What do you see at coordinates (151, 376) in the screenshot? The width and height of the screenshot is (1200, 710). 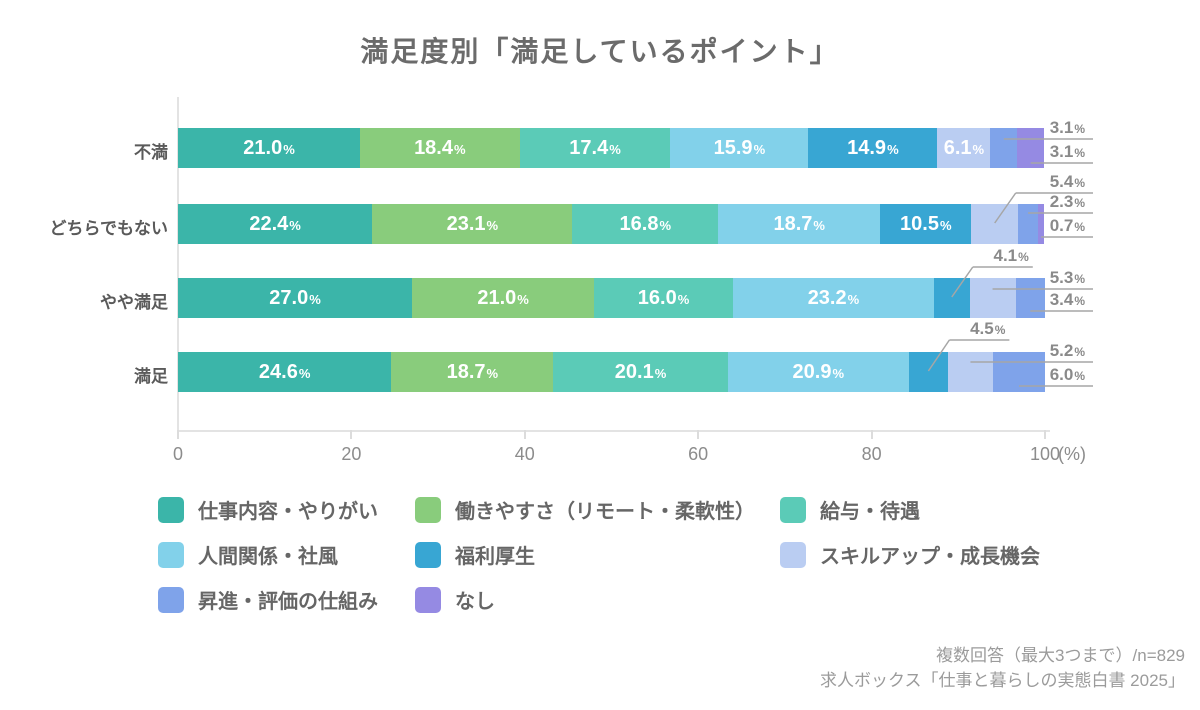 I see `category-label: 満足` at bounding box center [151, 376].